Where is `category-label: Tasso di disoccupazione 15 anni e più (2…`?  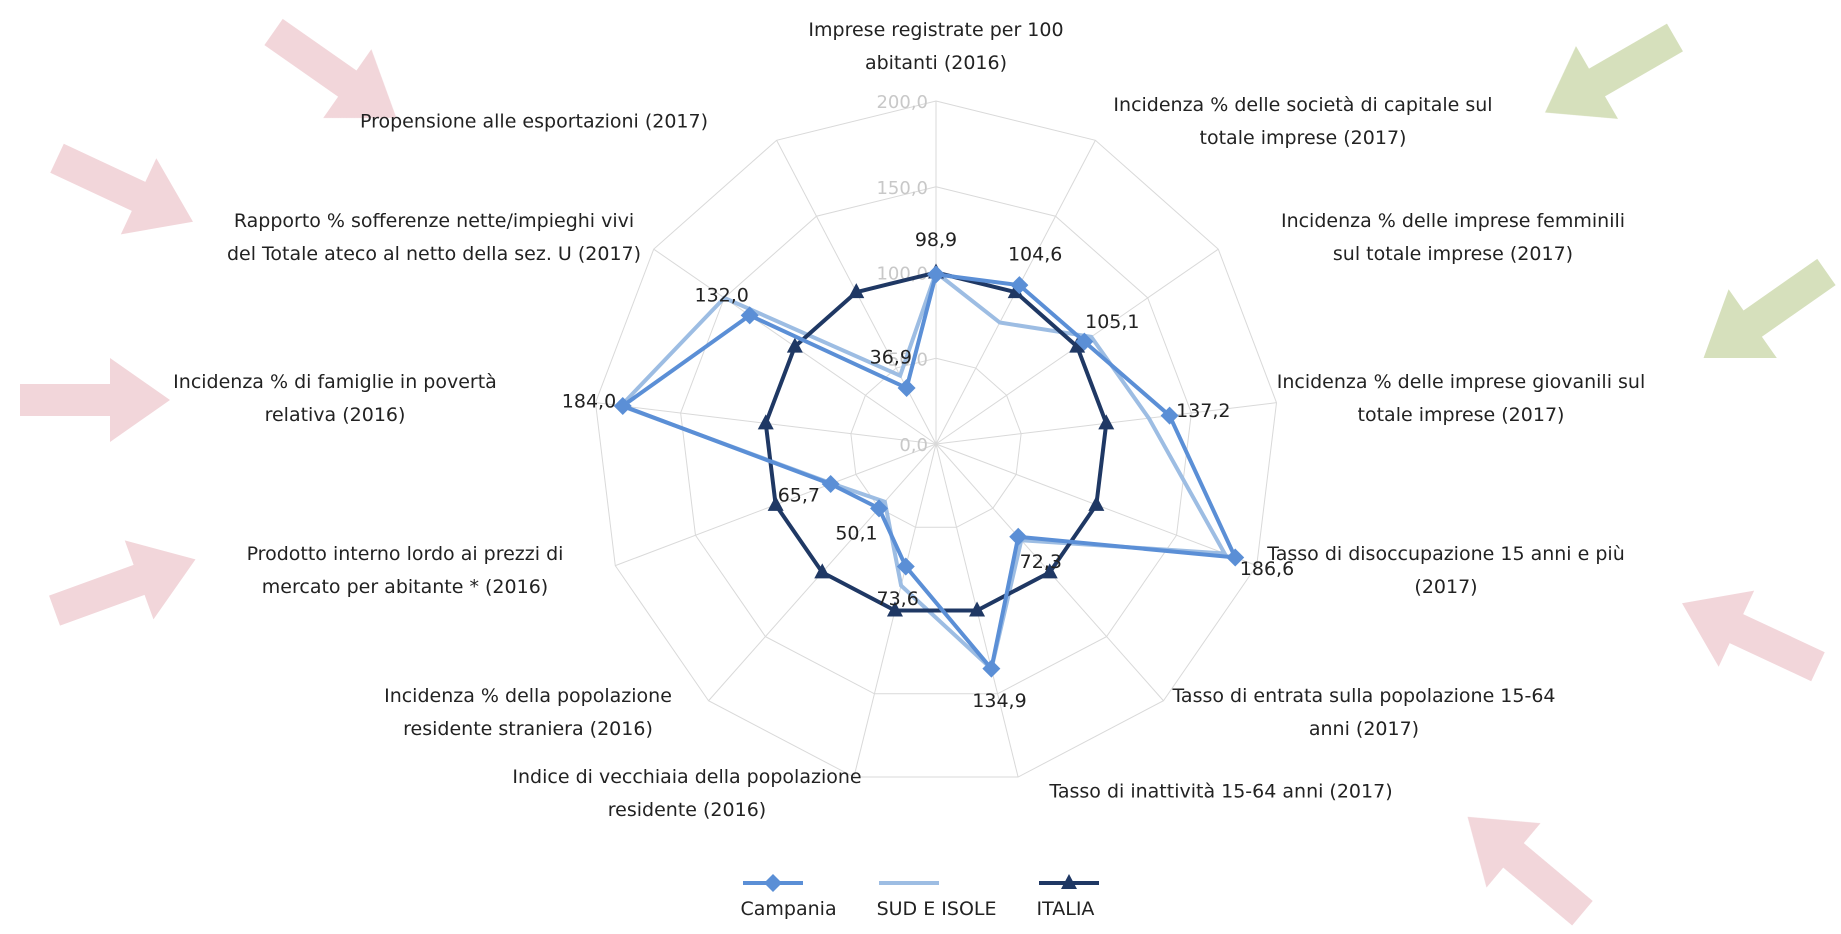 category-label: Tasso di disoccupazione 15 anni e più (2… is located at coordinates (1446, 570).